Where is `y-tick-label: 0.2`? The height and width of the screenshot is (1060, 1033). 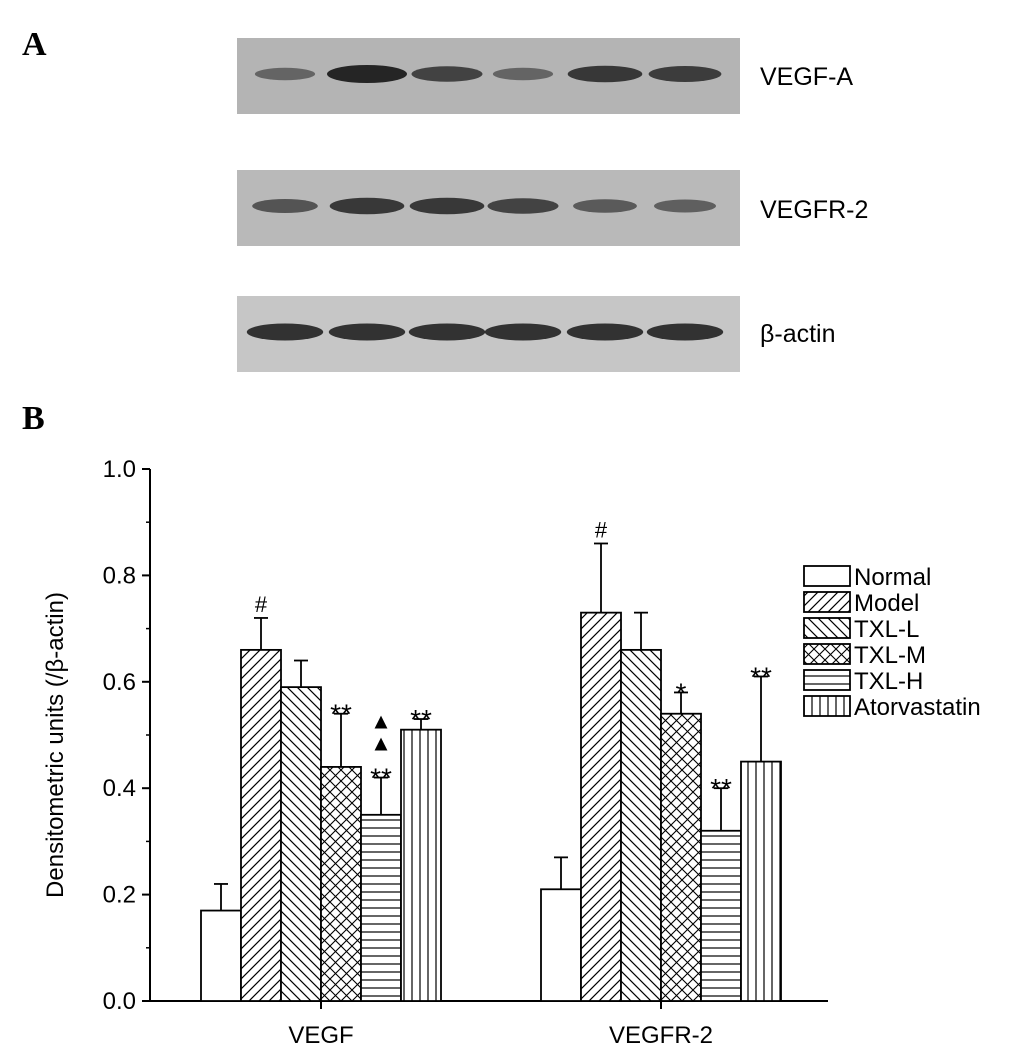
y-tick-label: 0.2 is located at coordinates (119, 895).